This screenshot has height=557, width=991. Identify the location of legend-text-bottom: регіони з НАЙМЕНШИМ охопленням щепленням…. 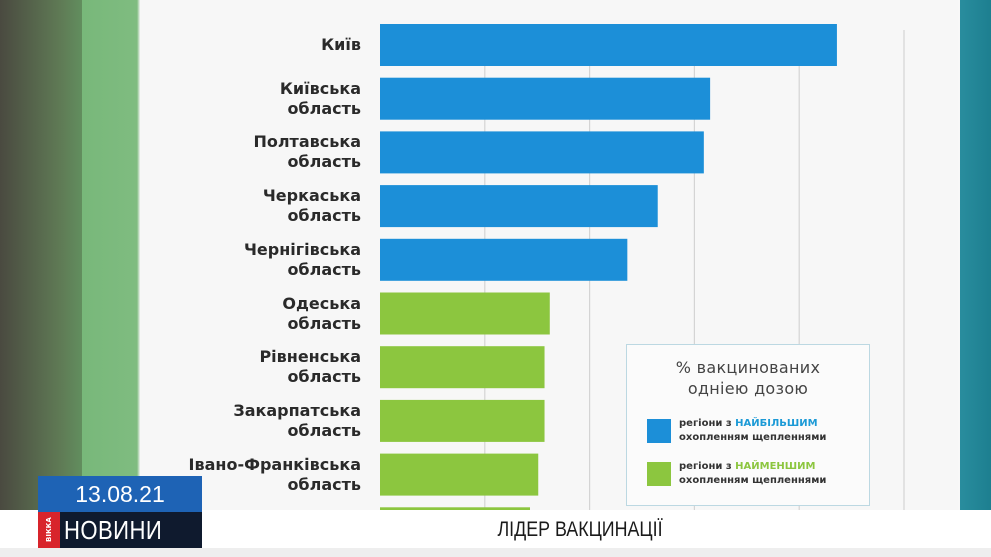
(752, 474).